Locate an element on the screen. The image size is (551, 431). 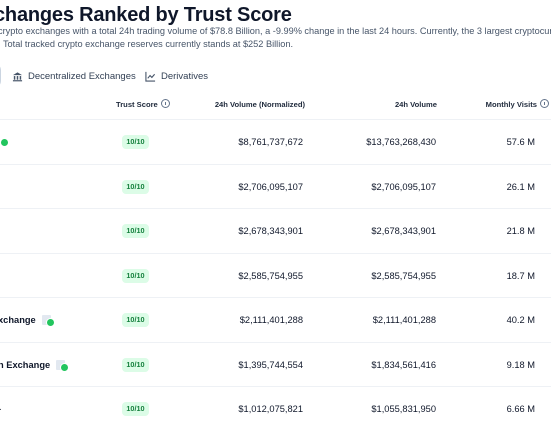
volume-normalized-value: $8,761,737,672 is located at coordinates (270, 142).